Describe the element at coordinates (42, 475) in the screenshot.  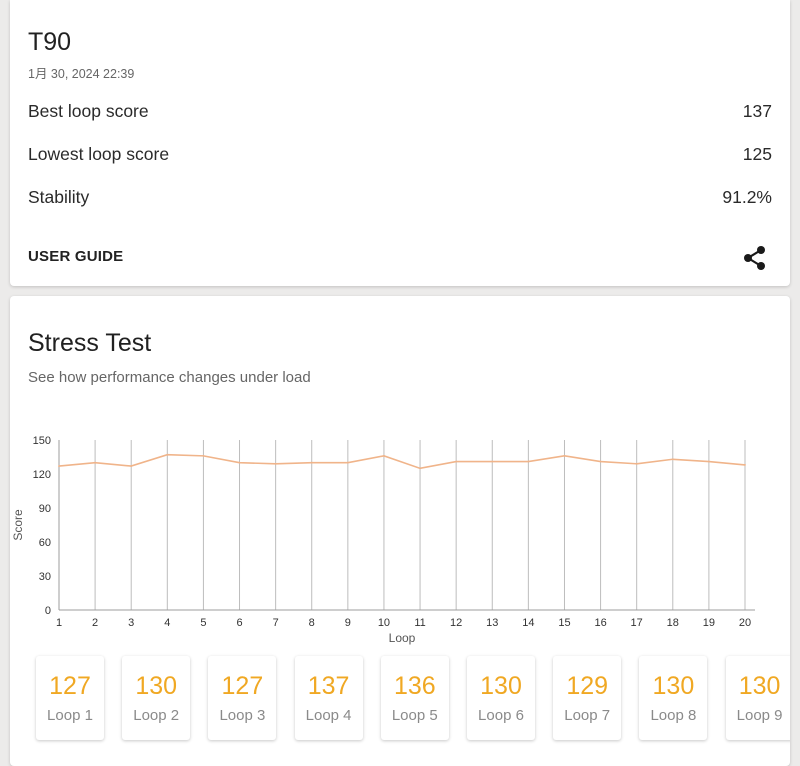
I see `y-tick-label-120: 120` at that location.